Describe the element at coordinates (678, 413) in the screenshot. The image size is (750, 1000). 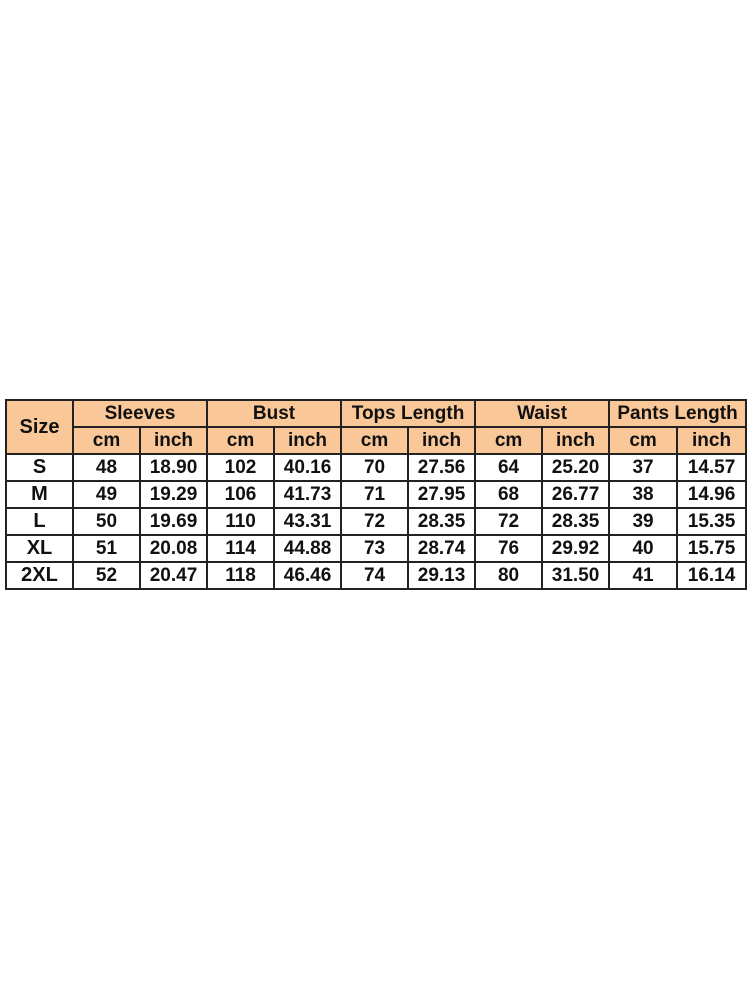
I see `header-pants-length: Pants Length` at that location.